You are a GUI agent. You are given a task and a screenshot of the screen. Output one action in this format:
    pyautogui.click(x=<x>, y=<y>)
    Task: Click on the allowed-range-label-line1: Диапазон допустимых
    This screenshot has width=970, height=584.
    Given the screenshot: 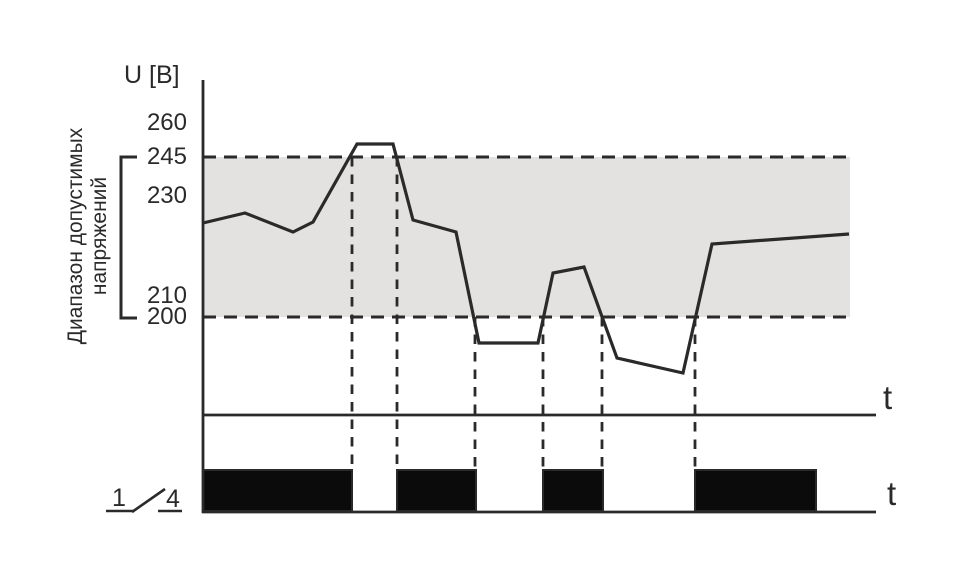 What is the action you would take?
    pyautogui.click(x=75, y=236)
    